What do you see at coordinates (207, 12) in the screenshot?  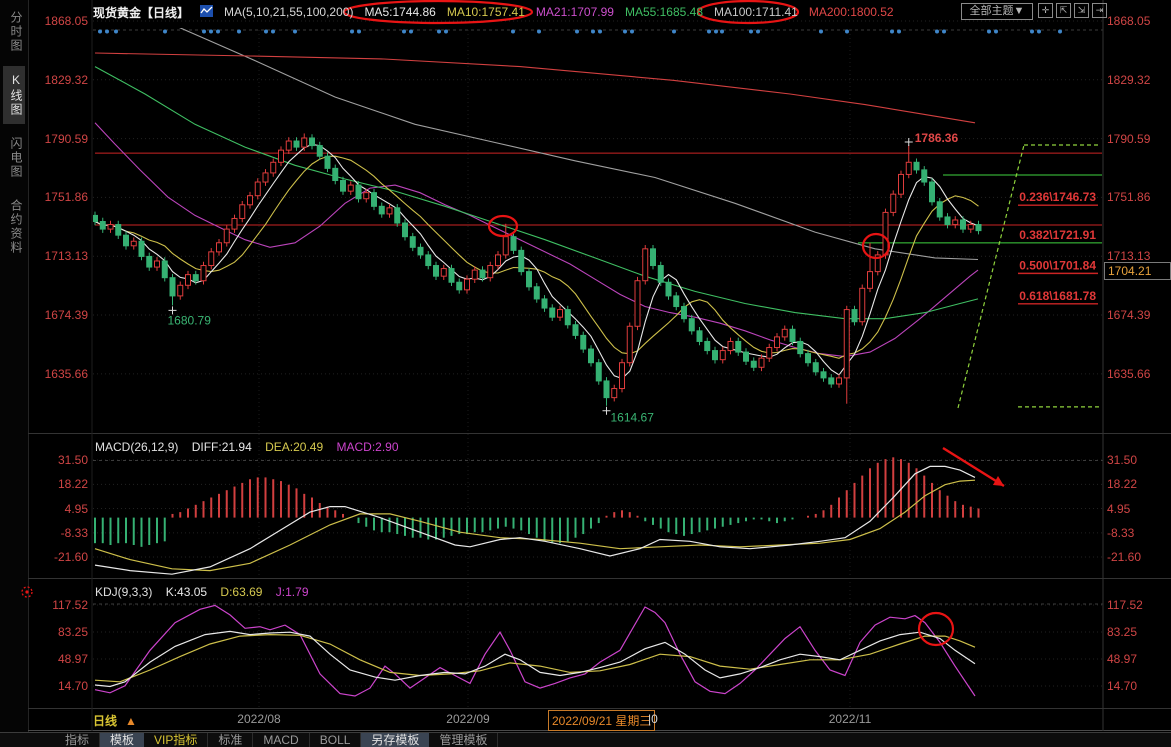 I see `instrument-chart-icon` at bounding box center [207, 12].